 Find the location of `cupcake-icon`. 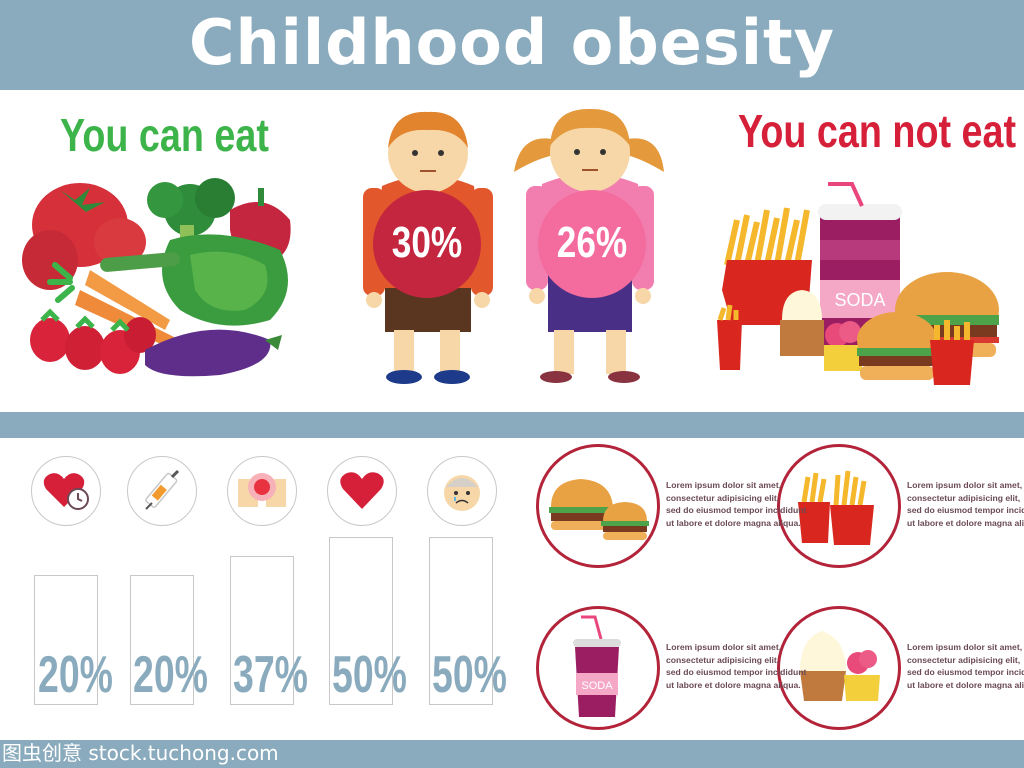

cupcake-icon is located at coordinates (840, 666).